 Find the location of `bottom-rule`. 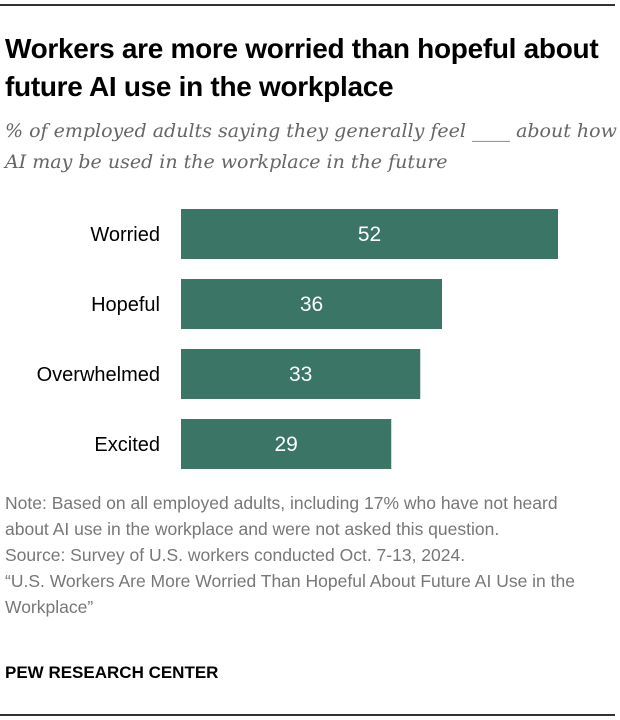

bottom-rule is located at coordinates (307, 715).